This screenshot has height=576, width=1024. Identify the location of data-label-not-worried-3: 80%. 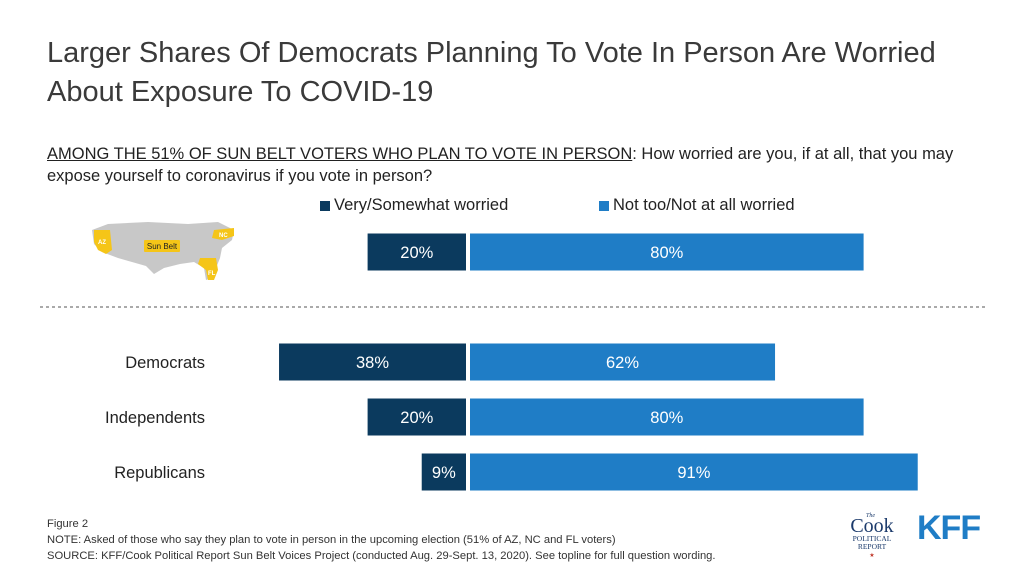
(666, 418).